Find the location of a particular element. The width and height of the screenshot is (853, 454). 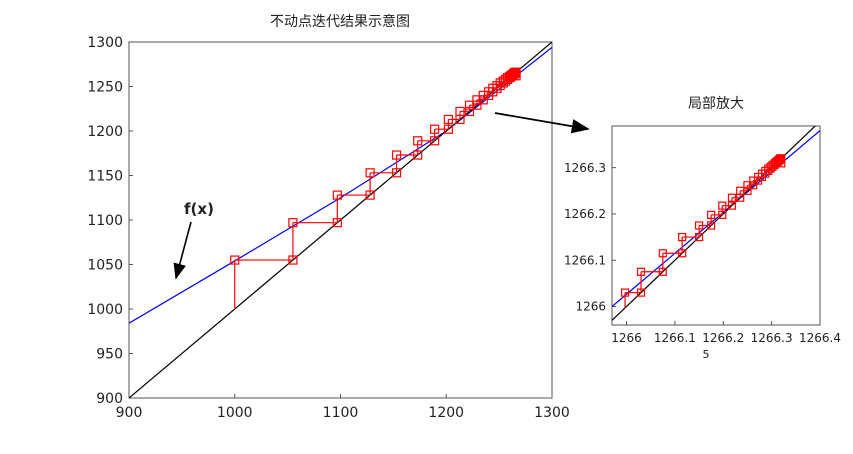

inset-x-tick-label: 1266.4 is located at coordinates (820, 338).